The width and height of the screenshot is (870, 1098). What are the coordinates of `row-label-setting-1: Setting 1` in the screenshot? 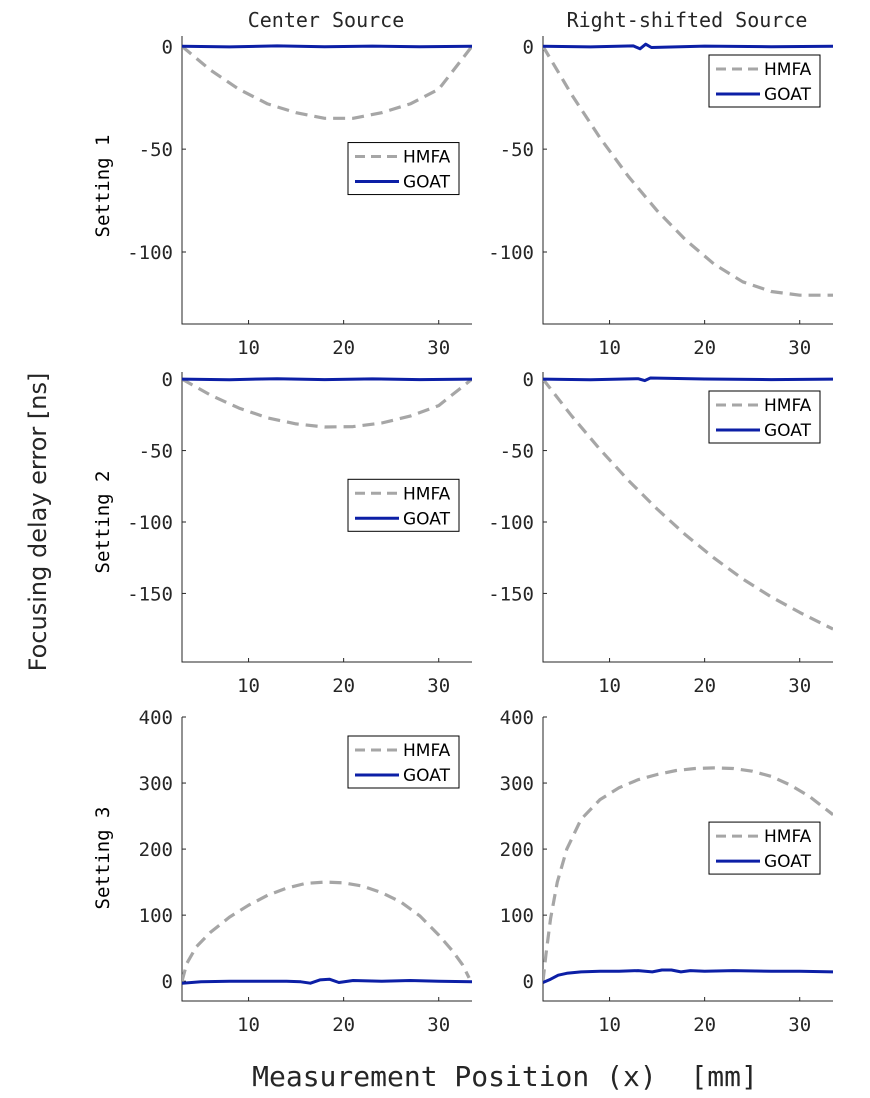 It's located at (103, 186).